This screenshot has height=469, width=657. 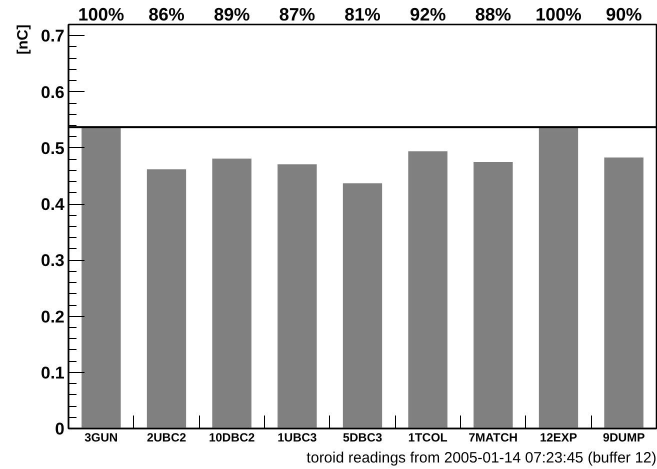 I want to click on annotation: 88%, so click(x=493, y=14).